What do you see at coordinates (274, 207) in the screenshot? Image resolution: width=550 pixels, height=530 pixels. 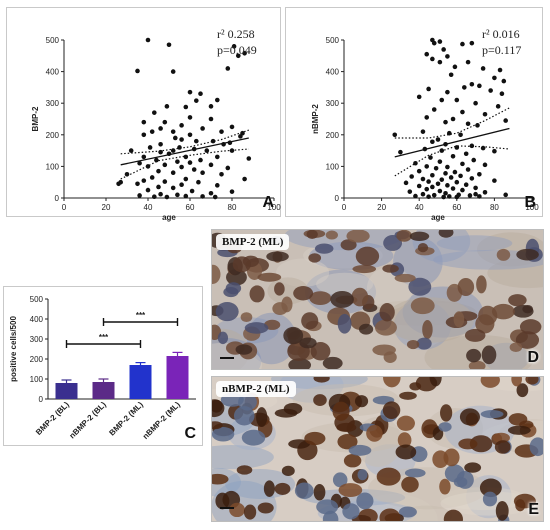 I see `x-tick-label: 100` at bounding box center [274, 207].